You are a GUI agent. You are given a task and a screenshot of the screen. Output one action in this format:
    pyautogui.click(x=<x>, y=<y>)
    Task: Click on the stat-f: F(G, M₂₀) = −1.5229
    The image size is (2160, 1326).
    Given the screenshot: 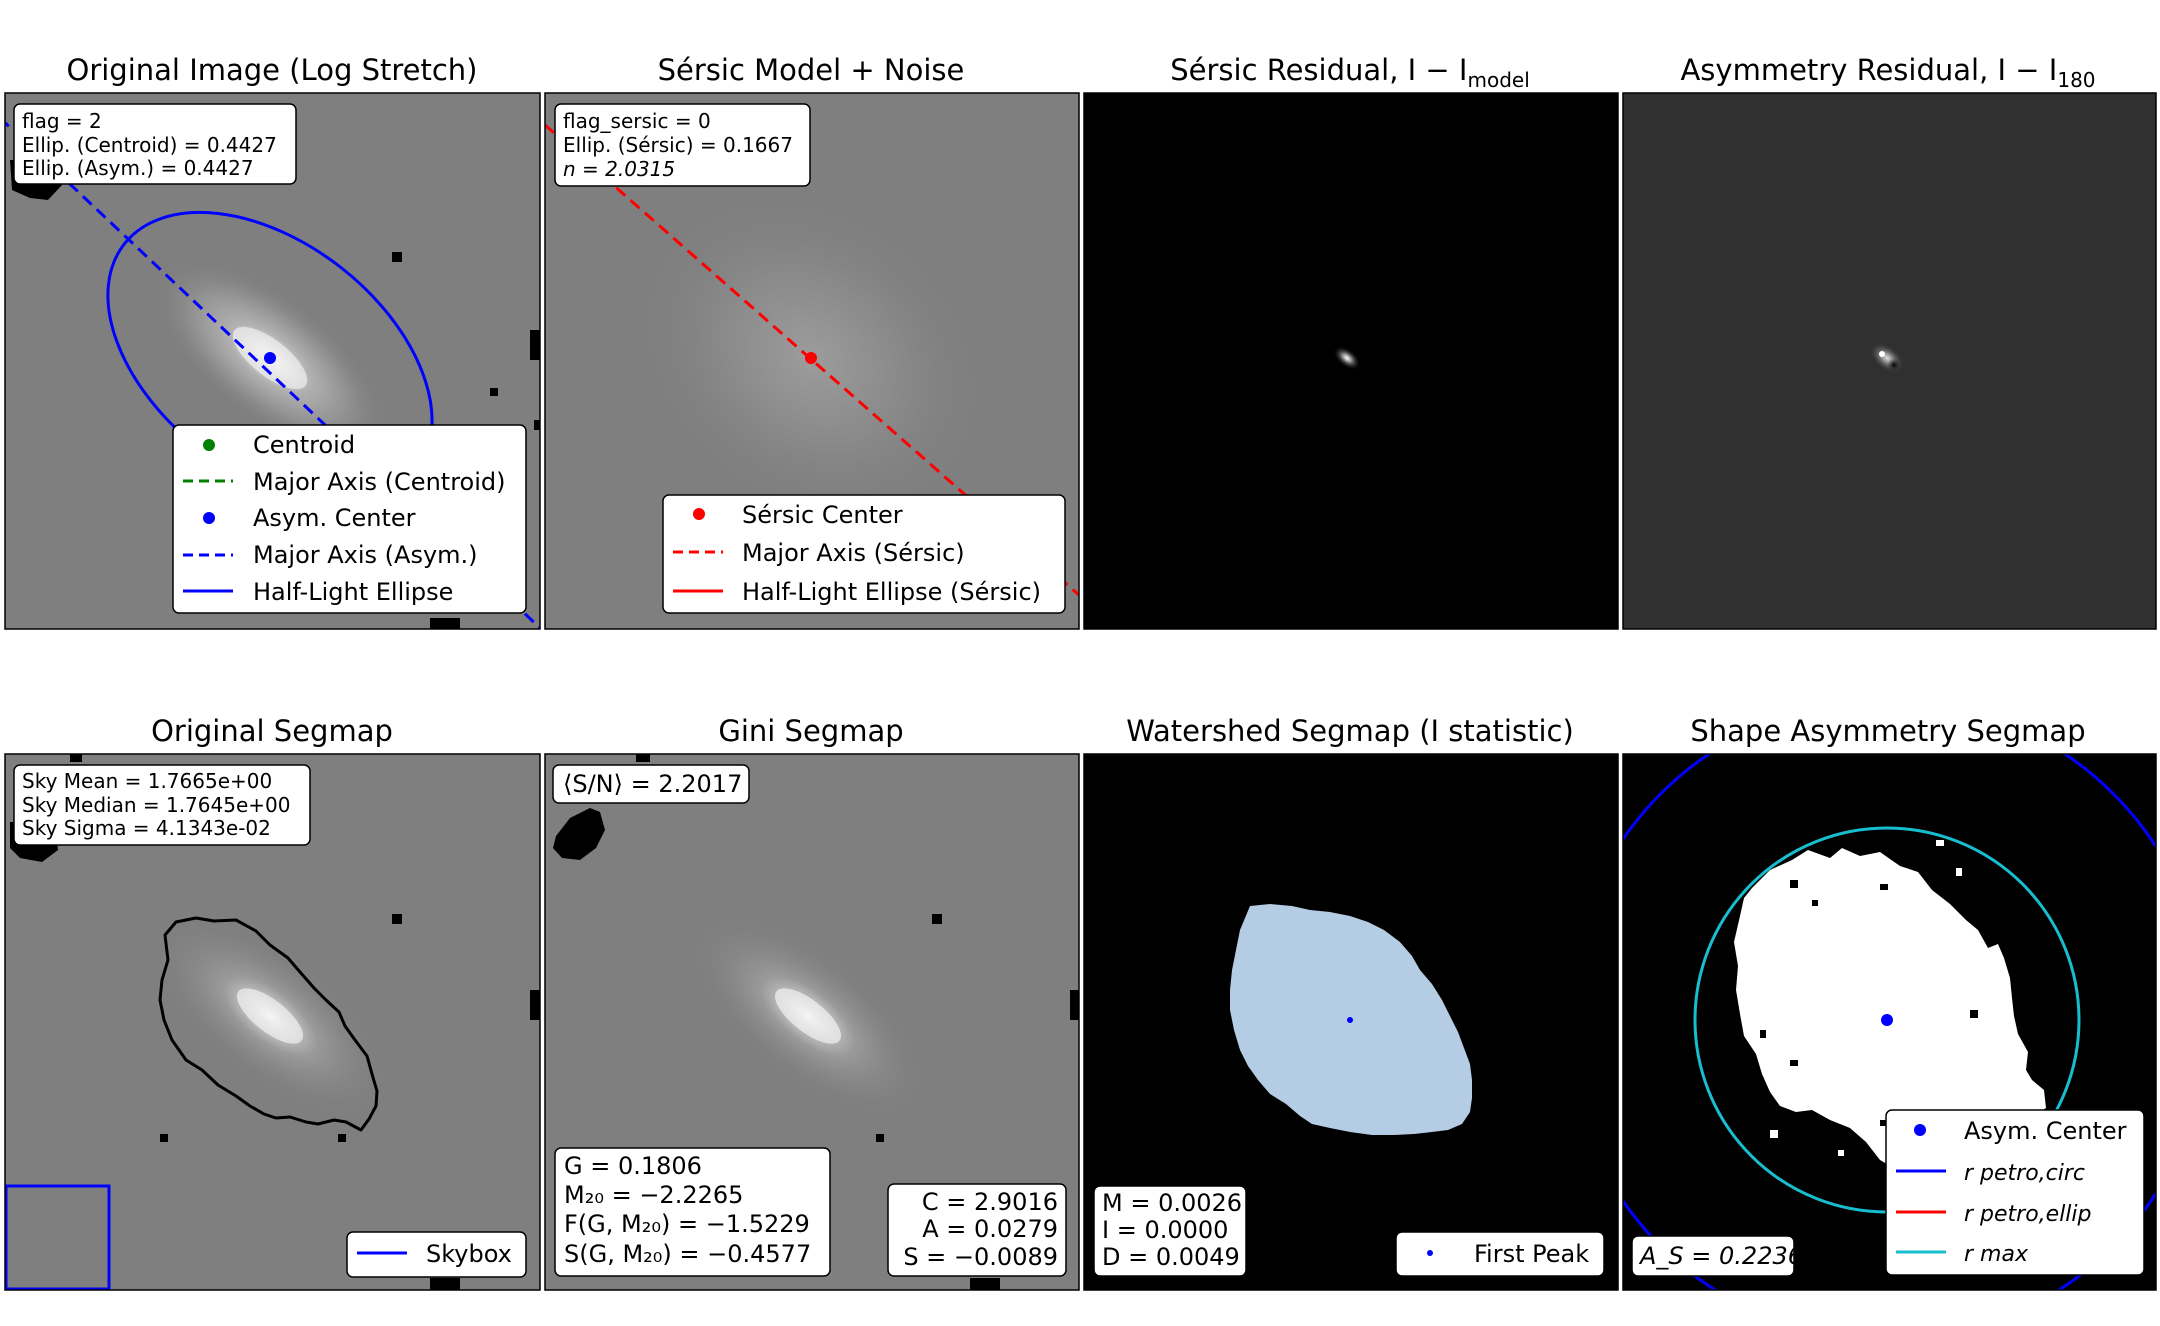 What is the action you would take?
    pyautogui.click(x=687, y=1224)
    